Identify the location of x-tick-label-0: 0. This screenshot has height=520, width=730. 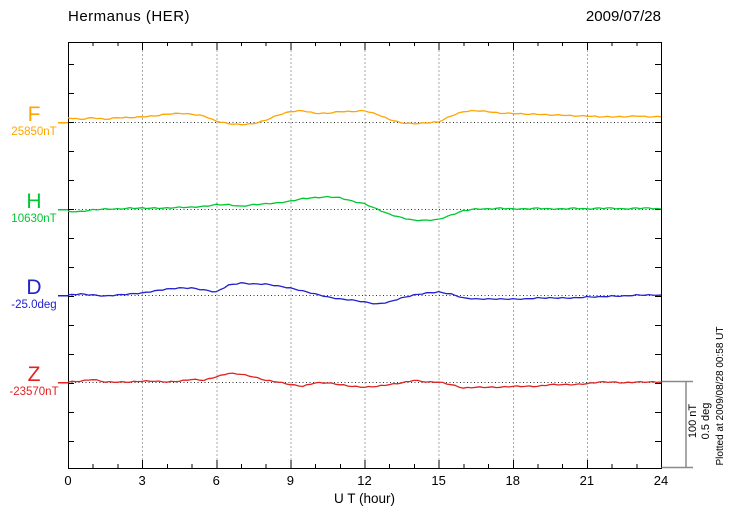
(68, 480).